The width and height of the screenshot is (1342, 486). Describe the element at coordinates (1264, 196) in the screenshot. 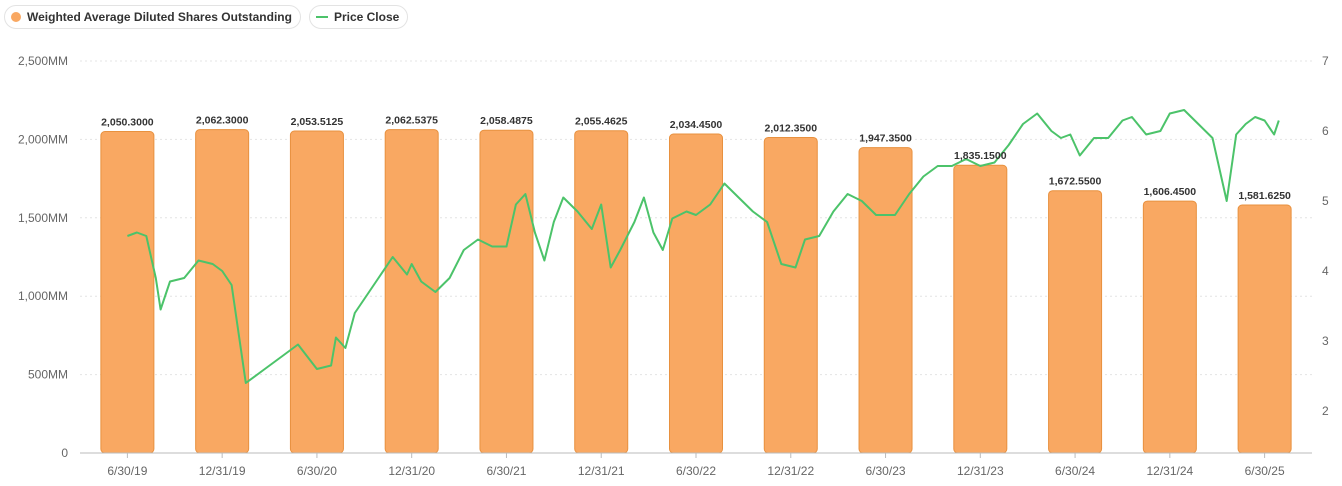

I see `bar-value-label: 1,581.6250` at that location.